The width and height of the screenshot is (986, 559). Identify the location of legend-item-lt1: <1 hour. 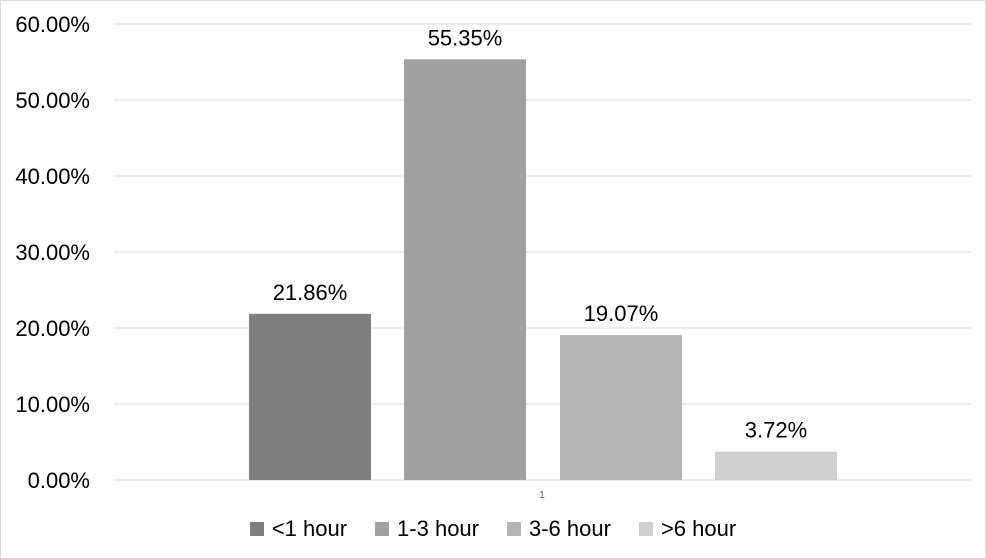
(298, 529).